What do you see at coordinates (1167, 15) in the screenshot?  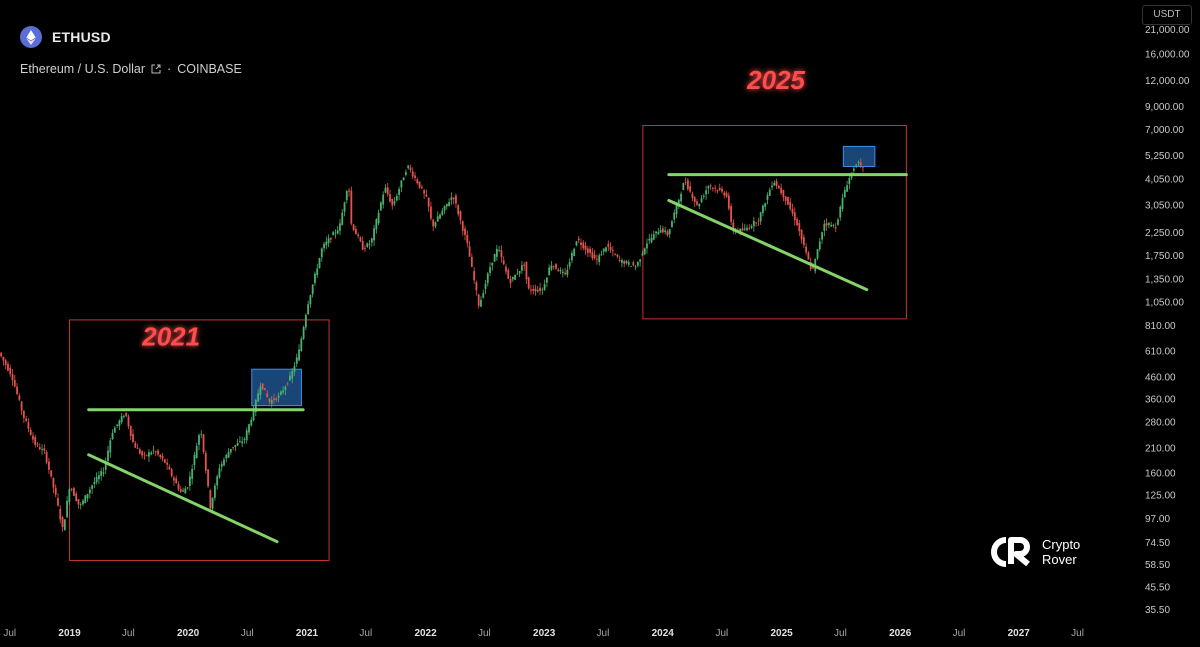 I see `currency-badge: USDT` at bounding box center [1167, 15].